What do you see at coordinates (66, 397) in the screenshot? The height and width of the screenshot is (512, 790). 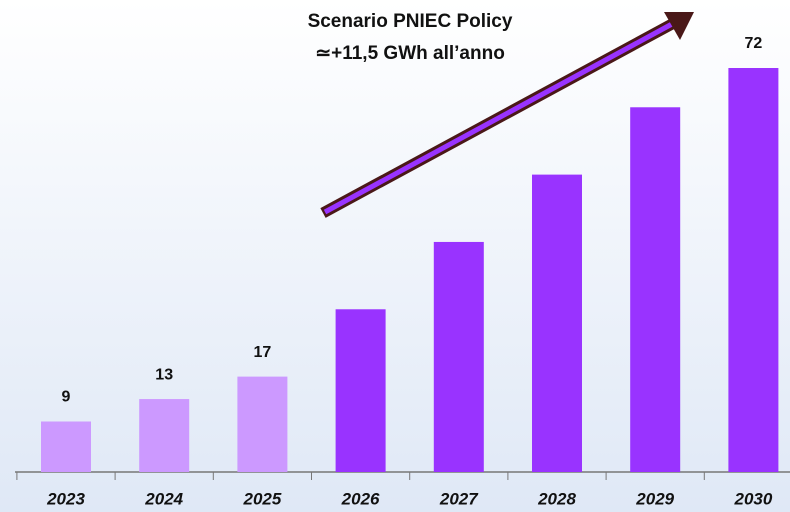 I see `data-label: 9` at bounding box center [66, 397].